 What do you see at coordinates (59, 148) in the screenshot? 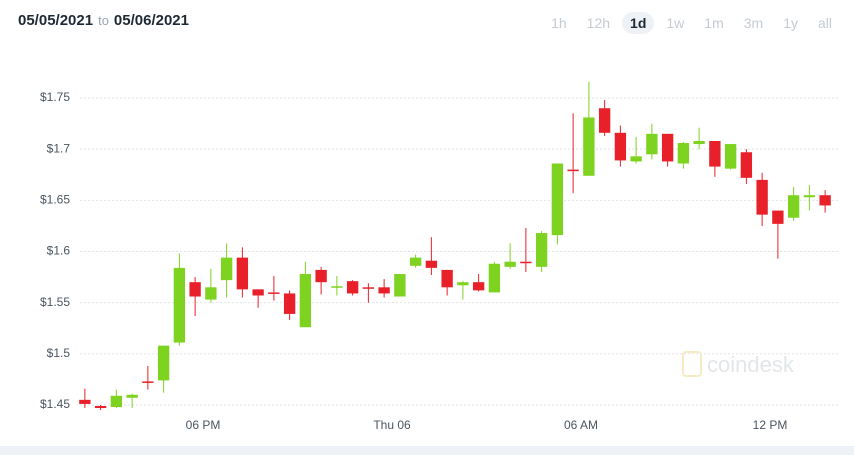
I see `y-tick-label: $1.7` at bounding box center [59, 148].